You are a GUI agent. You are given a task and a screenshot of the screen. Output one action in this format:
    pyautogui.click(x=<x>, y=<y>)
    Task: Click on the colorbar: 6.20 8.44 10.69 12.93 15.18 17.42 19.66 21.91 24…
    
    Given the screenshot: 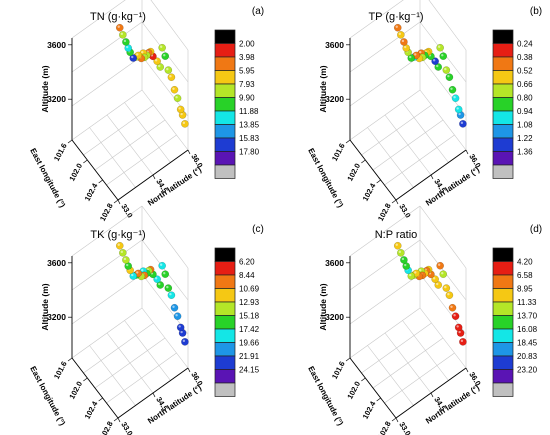 What is the action you would take?
    pyautogui.click(x=237, y=322)
    